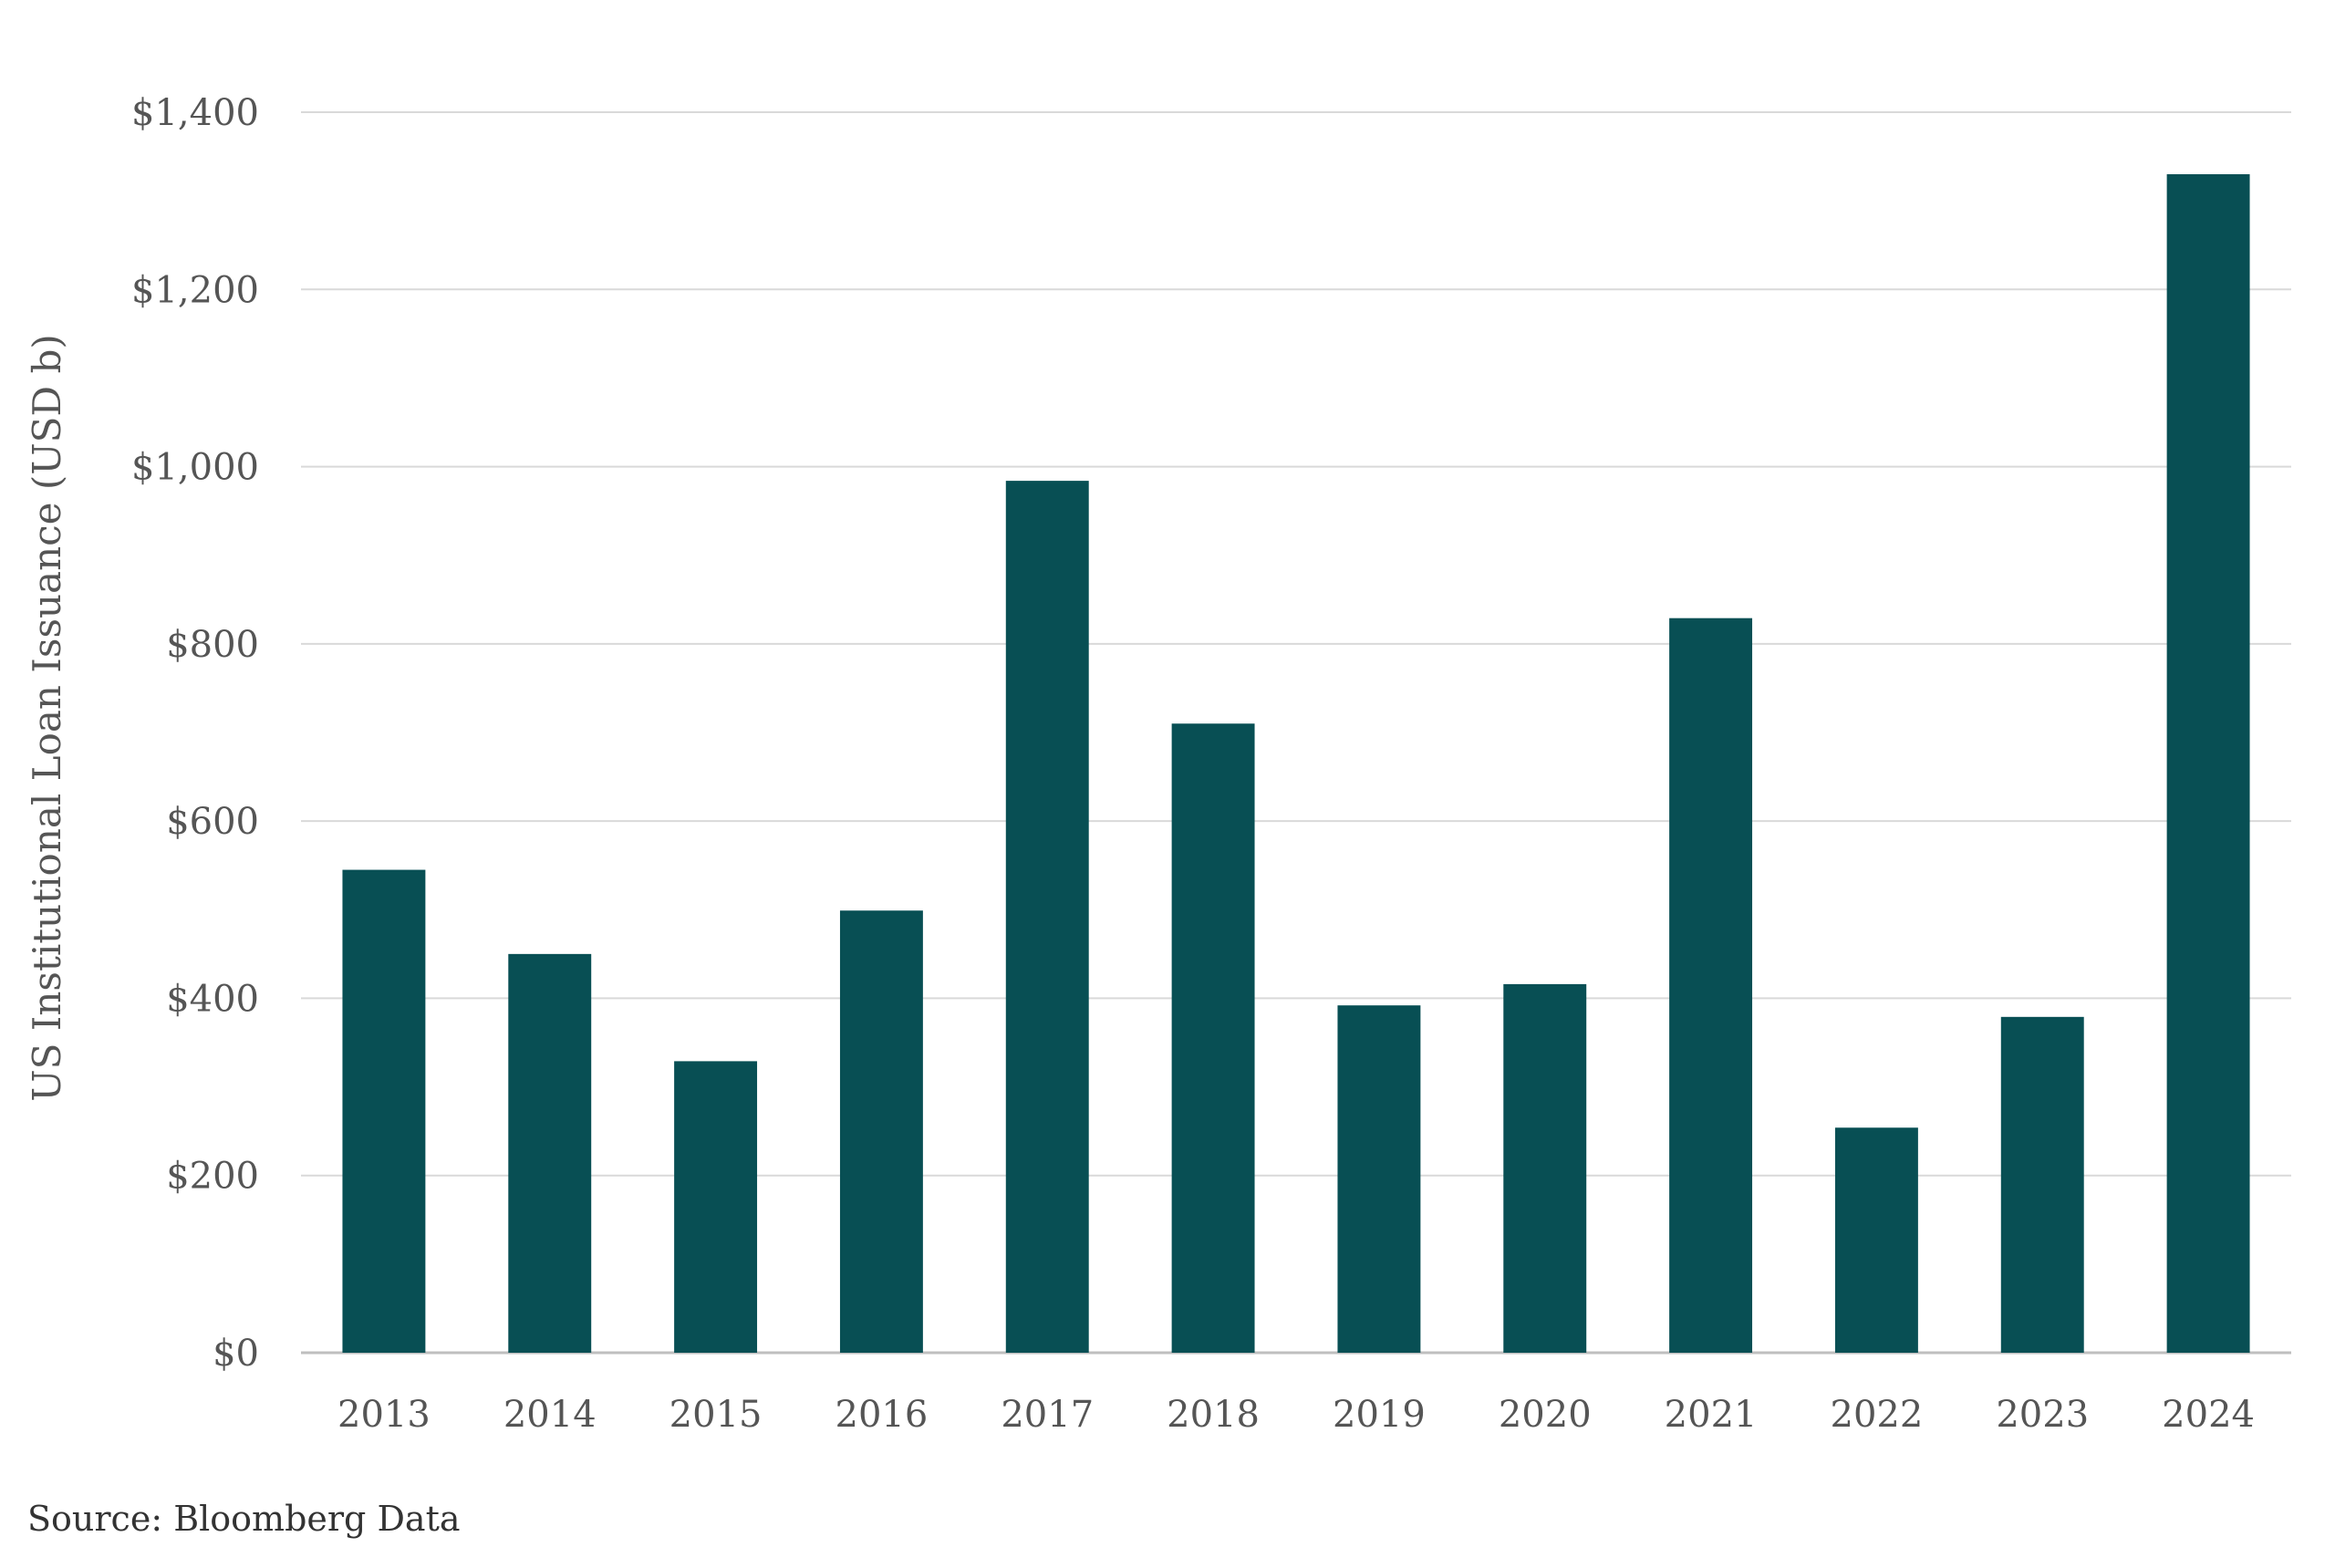 The width and height of the screenshot is (2335, 1568). I want to click on x-tick-label: 2013, so click(384, 1415).